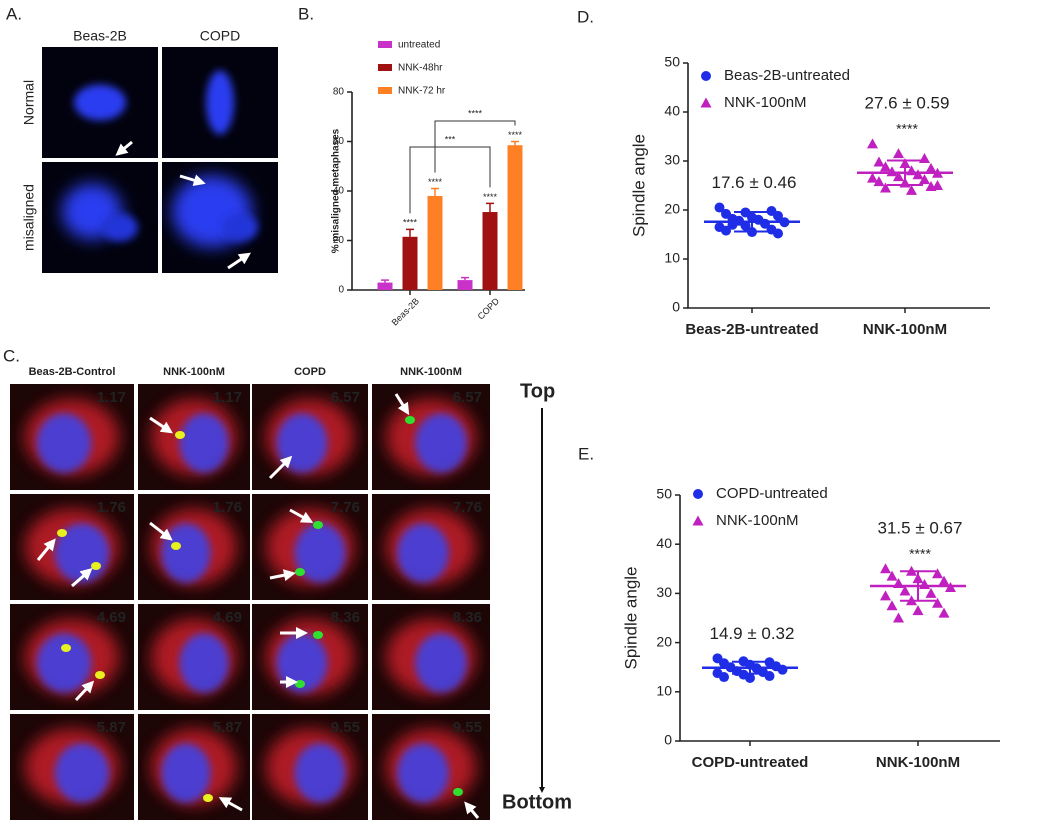 This screenshot has height=825, width=1050. I want to click on y-axis-label: % misaligned metaphases, so click(336, 190).